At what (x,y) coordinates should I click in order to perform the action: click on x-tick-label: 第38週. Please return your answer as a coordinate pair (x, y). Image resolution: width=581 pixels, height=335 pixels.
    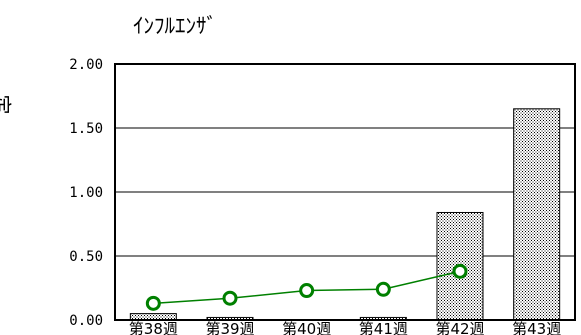
    Looking at the image, I should click on (153, 327).